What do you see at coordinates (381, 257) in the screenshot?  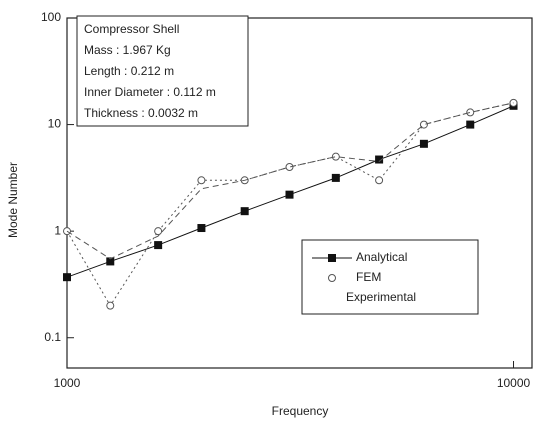 I see `legend-label: Analytical` at bounding box center [381, 257].